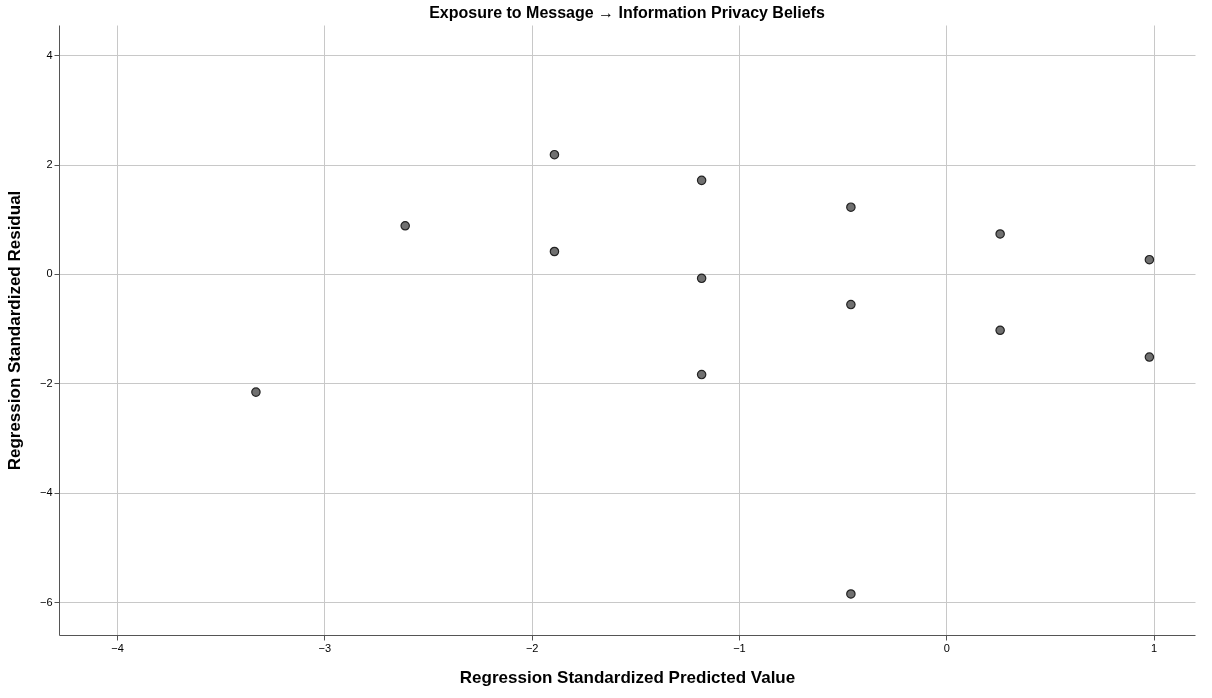 The height and width of the screenshot is (698, 1212). I want to click on x-tick-label: −1, so click(739, 647).